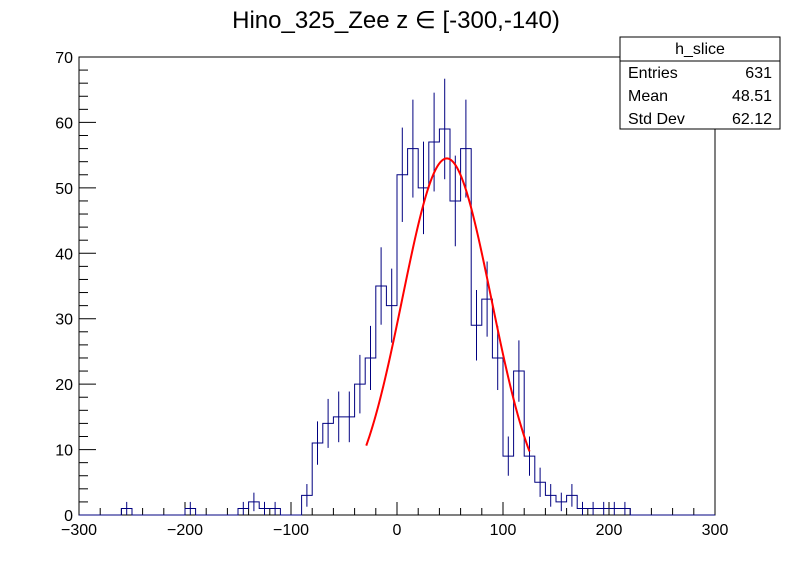  I want to click on stats-stddev-value: 62.12, so click(752, 119).